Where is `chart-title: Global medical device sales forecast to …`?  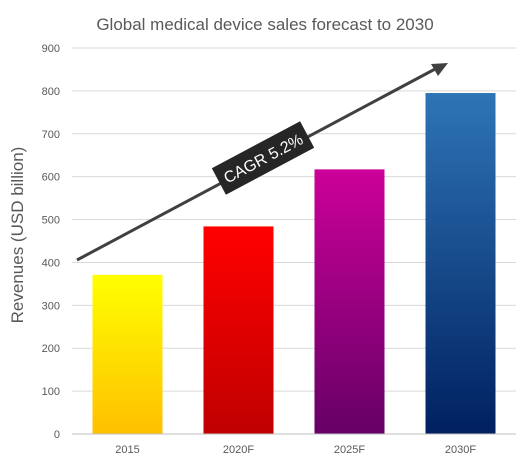 chart-title: Global medical device sales forecast to … is located at coordinates (264, 24).